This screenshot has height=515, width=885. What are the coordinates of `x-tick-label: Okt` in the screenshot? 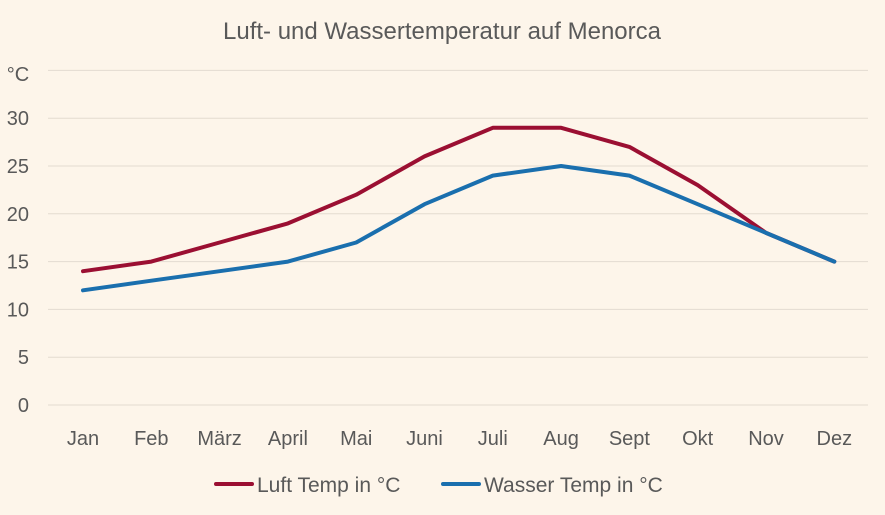 It's located at (698, 439).